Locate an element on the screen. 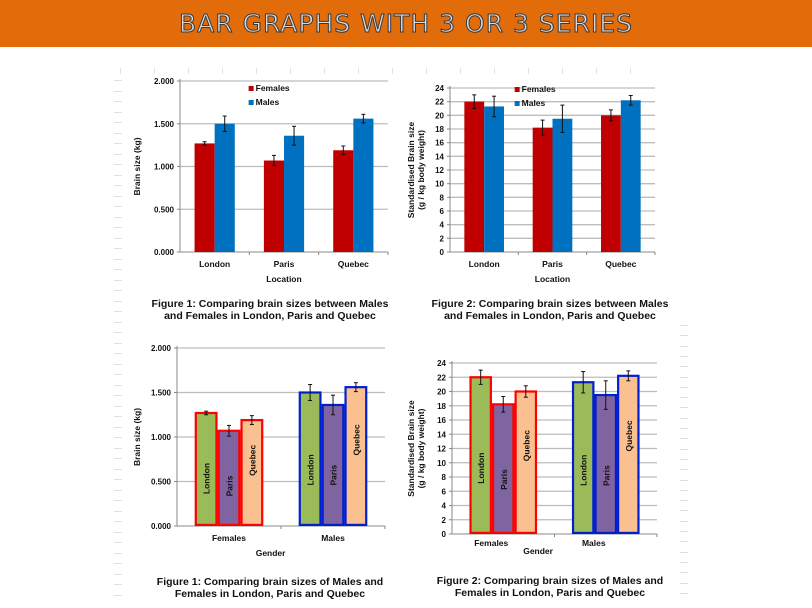 The height and width of the screenshot is (608, 812). y-tick-label: 4 is located at coordinates (444, 506).